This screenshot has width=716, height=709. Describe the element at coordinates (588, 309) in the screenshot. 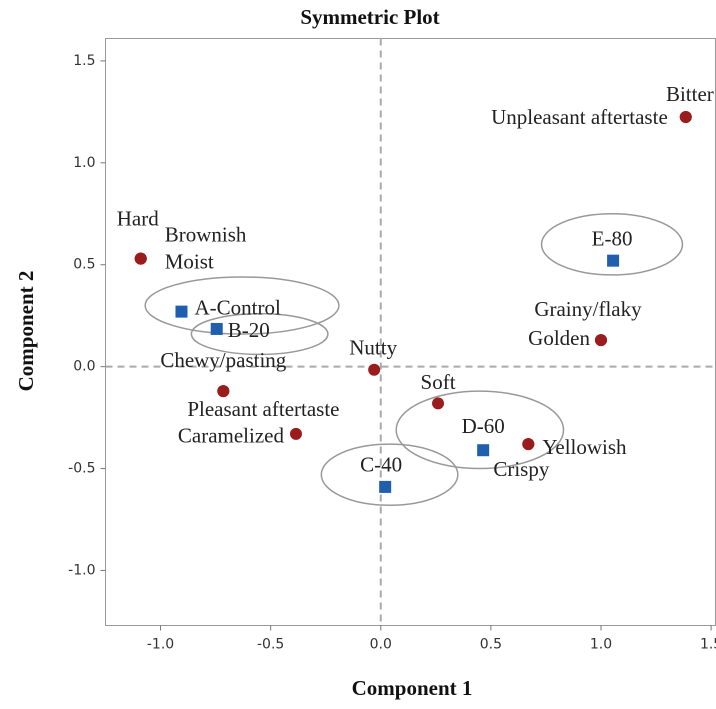

I see `point-label: Grainy/flaky` at that location.